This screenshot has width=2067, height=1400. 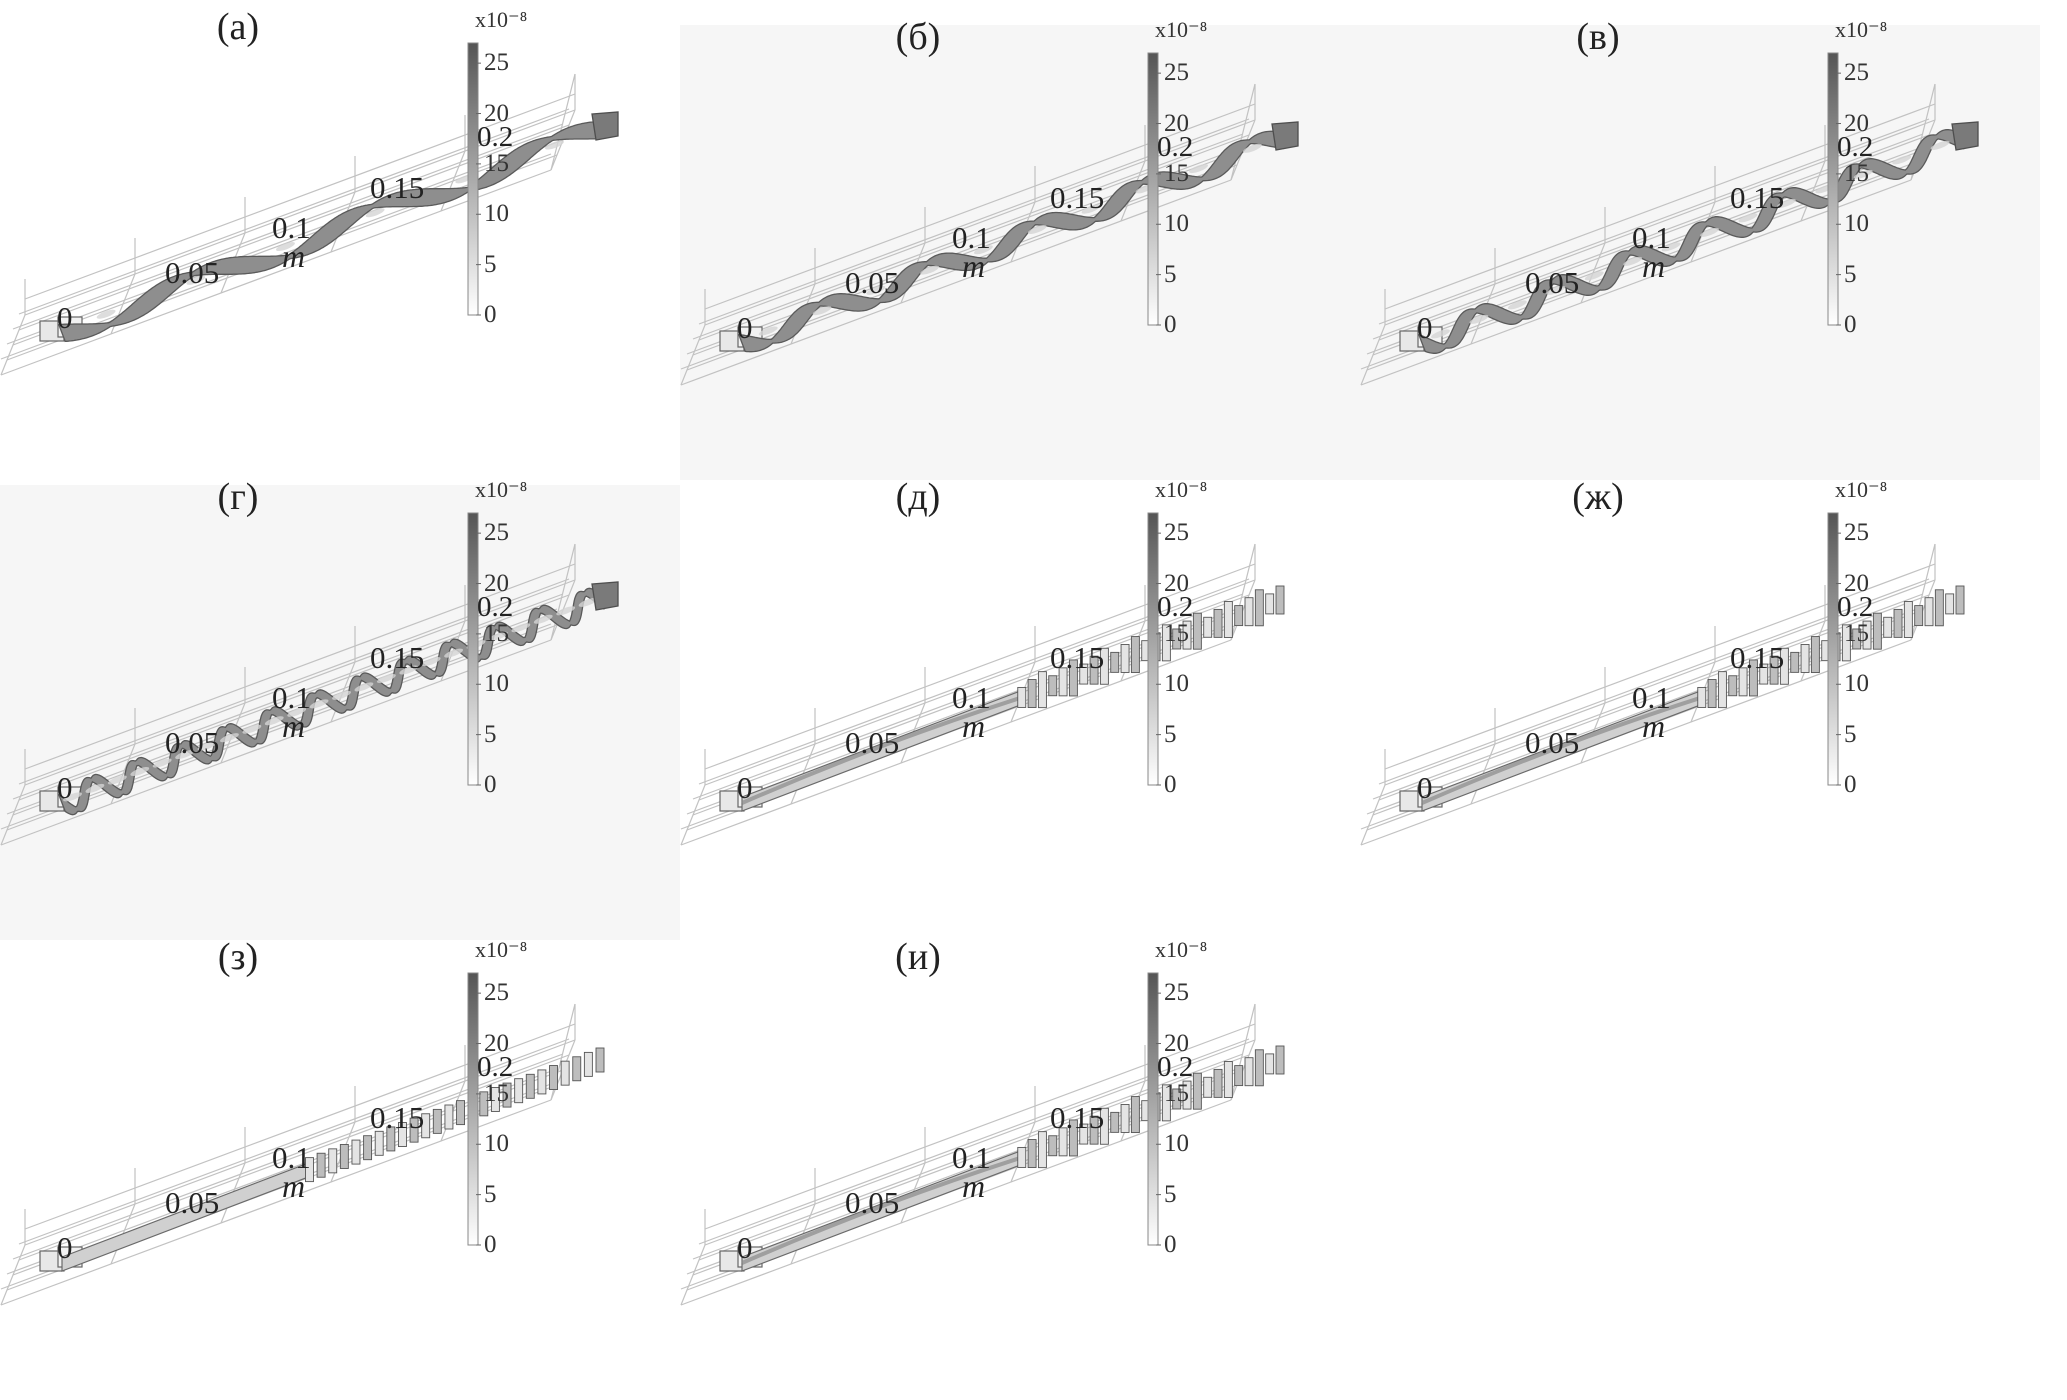 I want to click on panel-label: (а), so click(x=238, y=27).